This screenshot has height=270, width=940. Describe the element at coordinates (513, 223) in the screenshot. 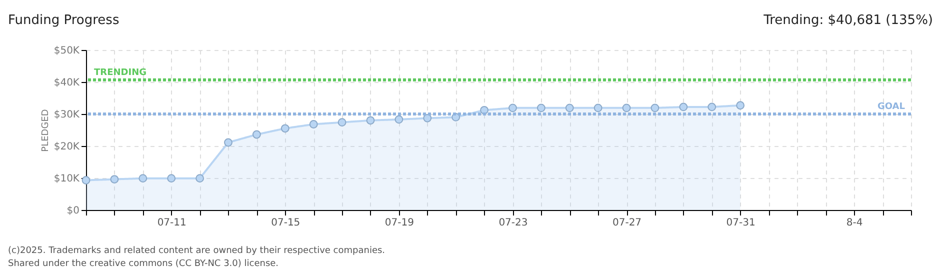

I see `x-tick-label: 07-23` at that location.